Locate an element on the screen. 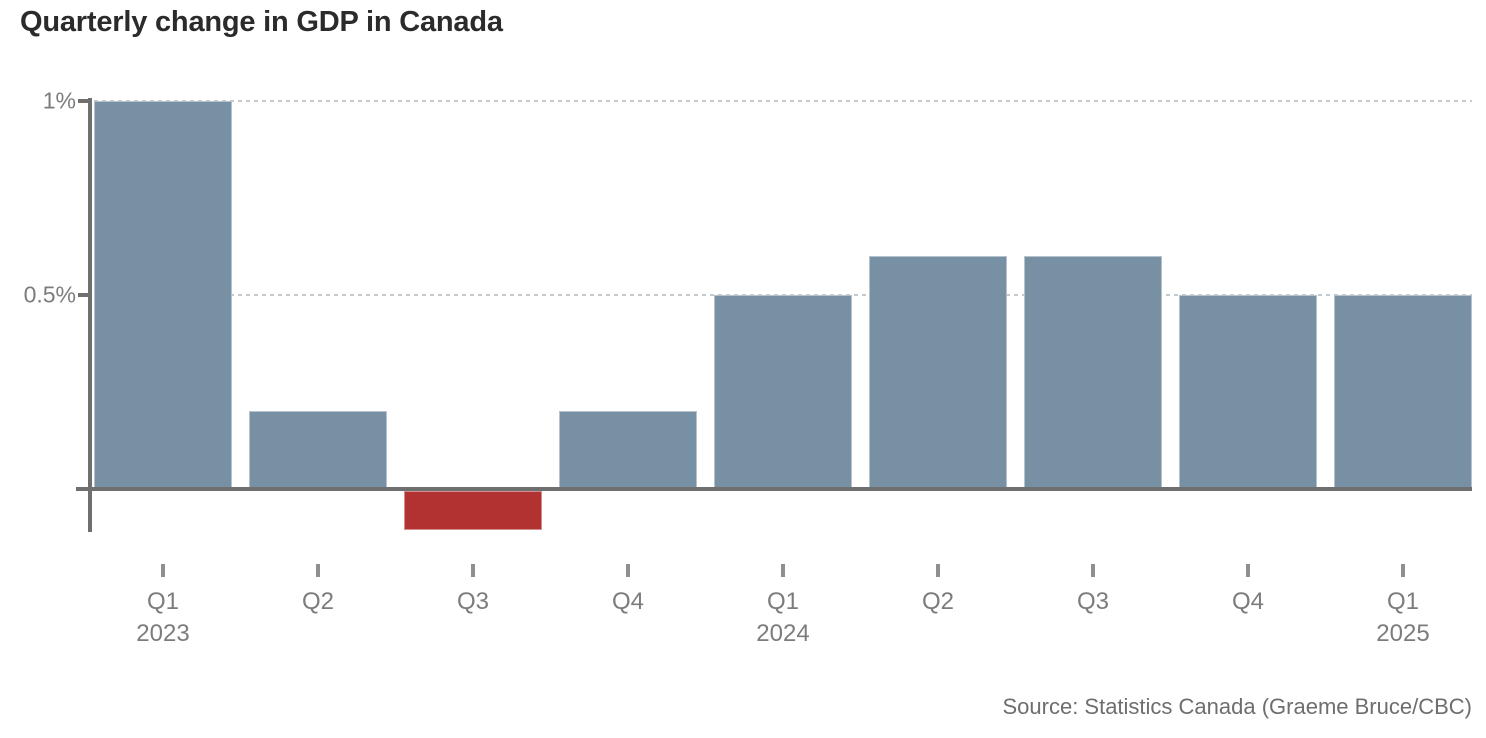  bar-q1-2023 is located at coordinates (163, 295).